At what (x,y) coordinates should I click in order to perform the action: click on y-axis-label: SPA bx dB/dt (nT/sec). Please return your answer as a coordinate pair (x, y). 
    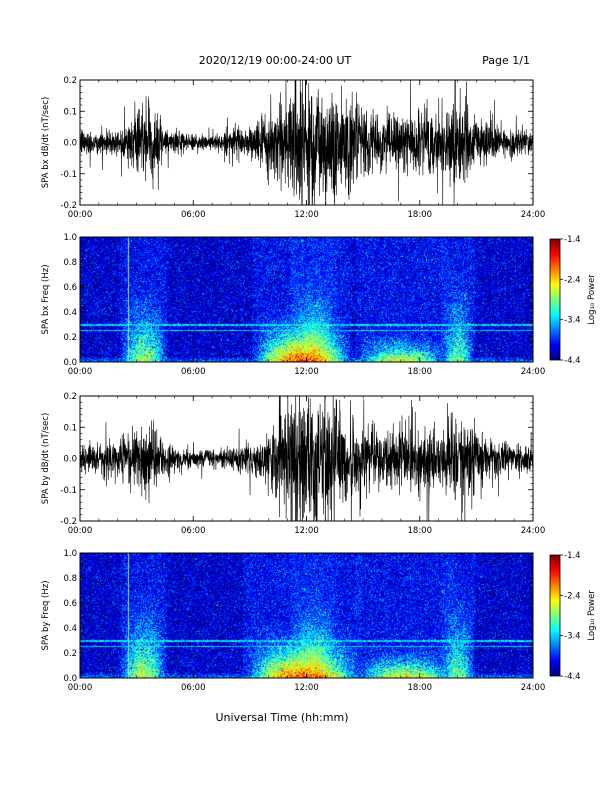
    Looking at the image, I should click on (46, 143).